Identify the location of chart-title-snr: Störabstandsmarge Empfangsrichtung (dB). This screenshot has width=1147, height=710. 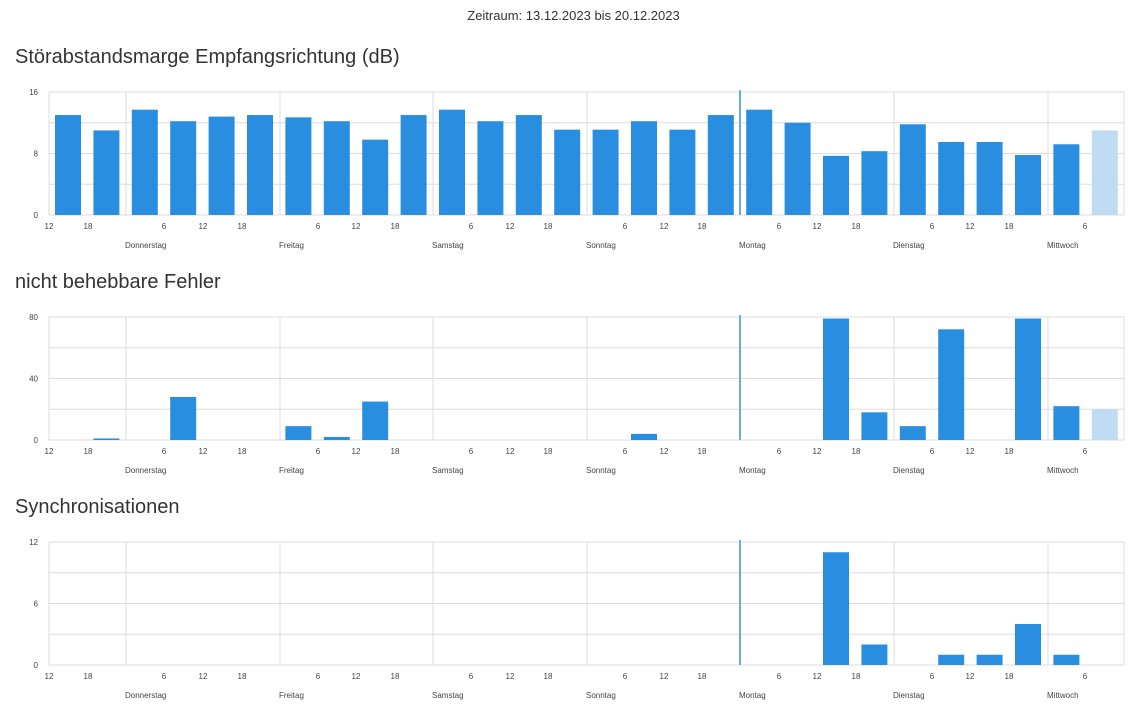
(207, 57).